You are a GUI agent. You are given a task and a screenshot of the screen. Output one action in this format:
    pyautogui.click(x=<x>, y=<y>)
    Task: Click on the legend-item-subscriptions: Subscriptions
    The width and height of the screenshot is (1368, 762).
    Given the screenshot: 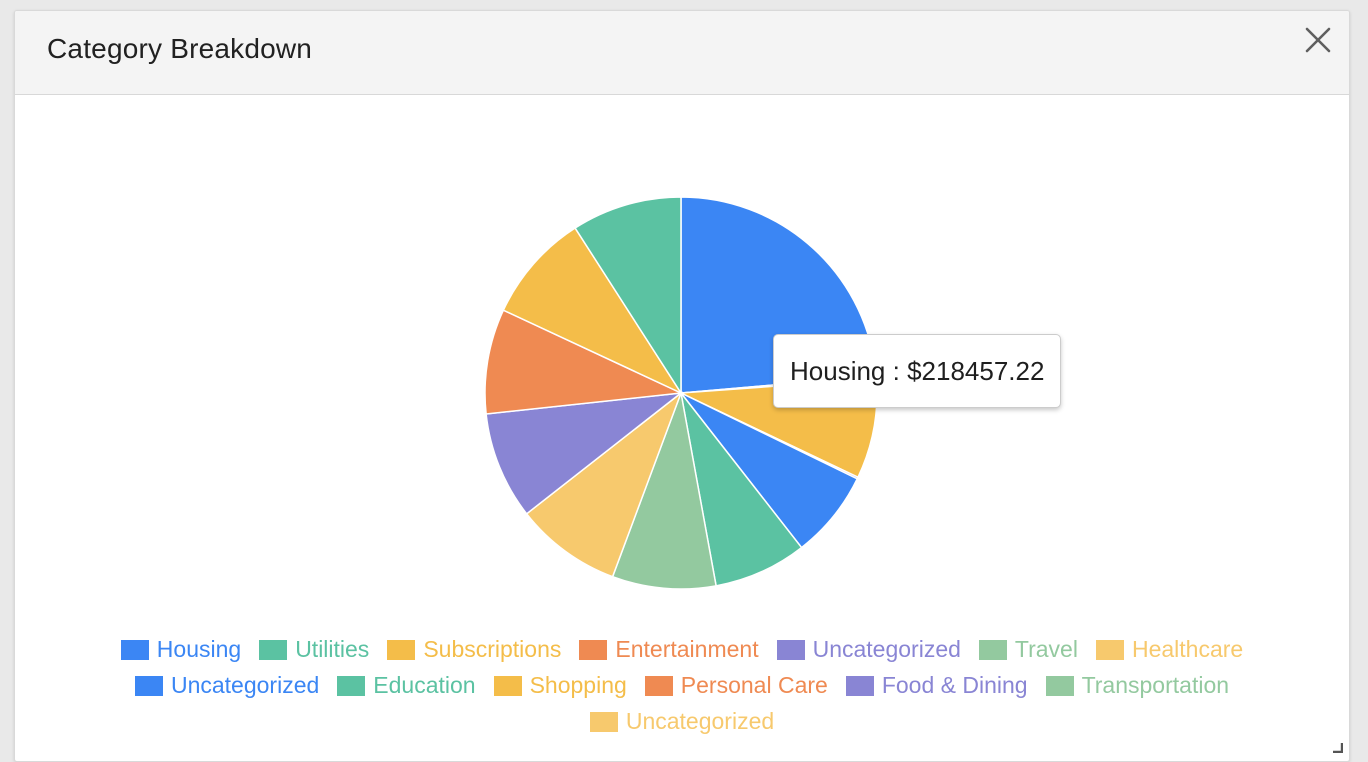 What is the action you would take?
    pyautogui.click(x=474, y=649)
    